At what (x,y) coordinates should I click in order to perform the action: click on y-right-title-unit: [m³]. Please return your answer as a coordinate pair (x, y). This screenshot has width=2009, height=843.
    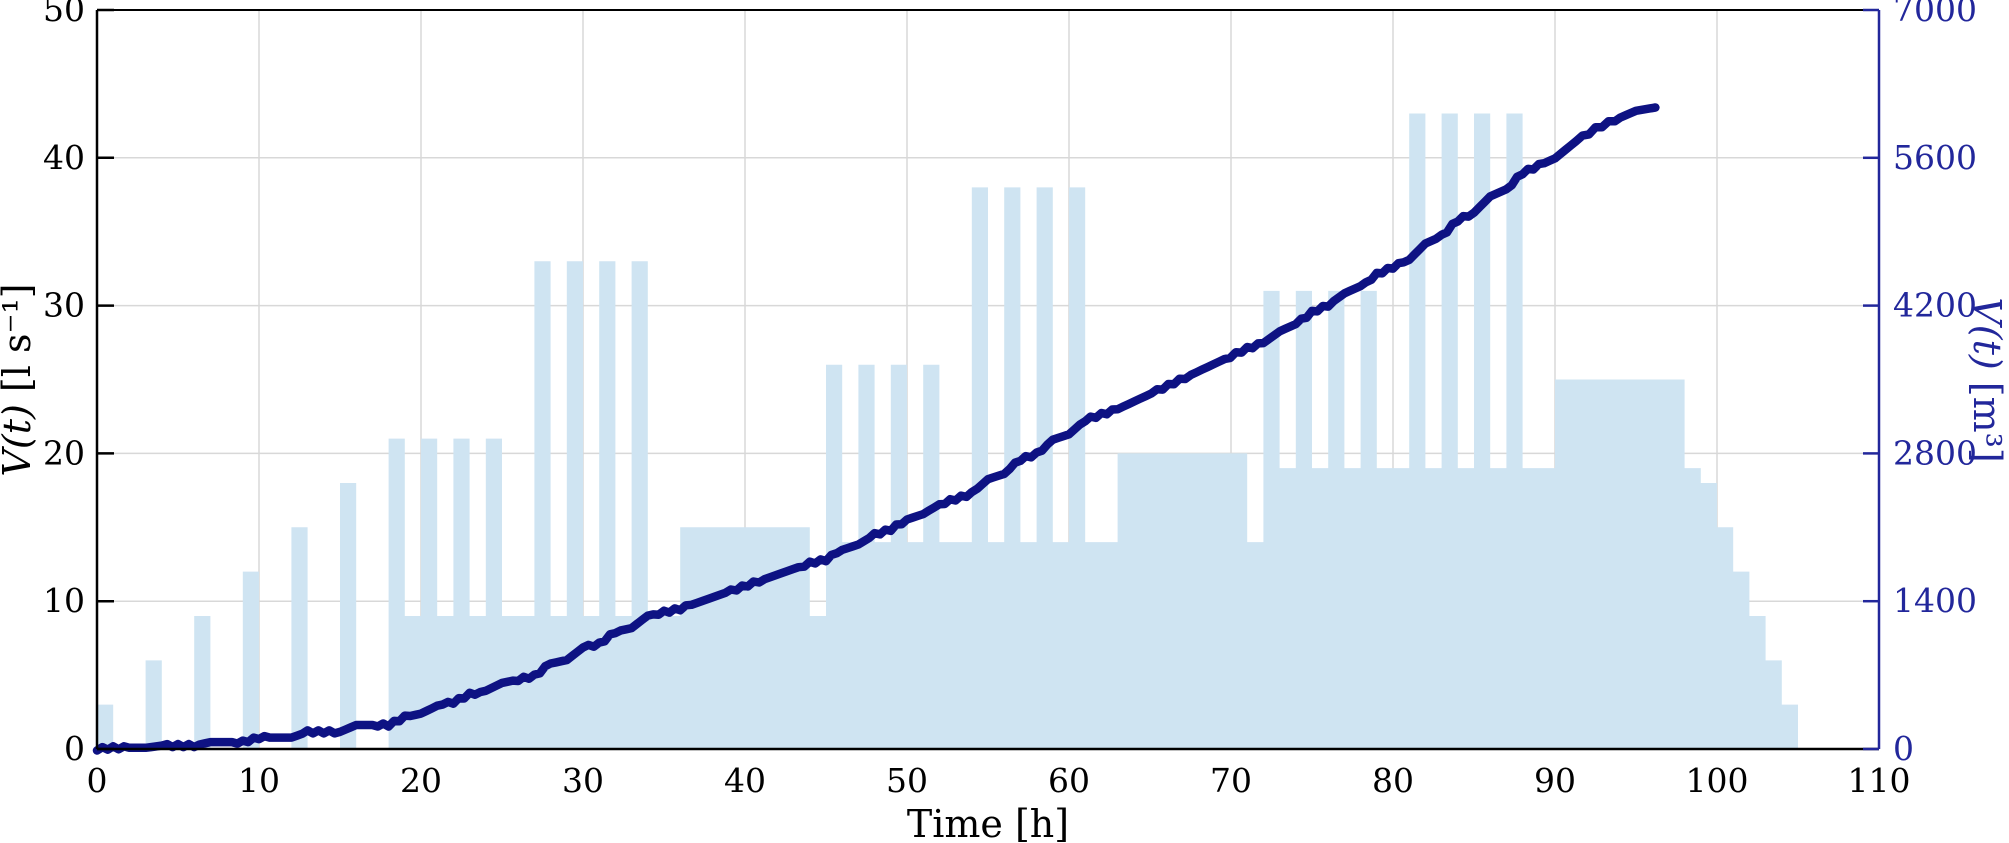
    Looking at the image, I should click on (1987, 416).